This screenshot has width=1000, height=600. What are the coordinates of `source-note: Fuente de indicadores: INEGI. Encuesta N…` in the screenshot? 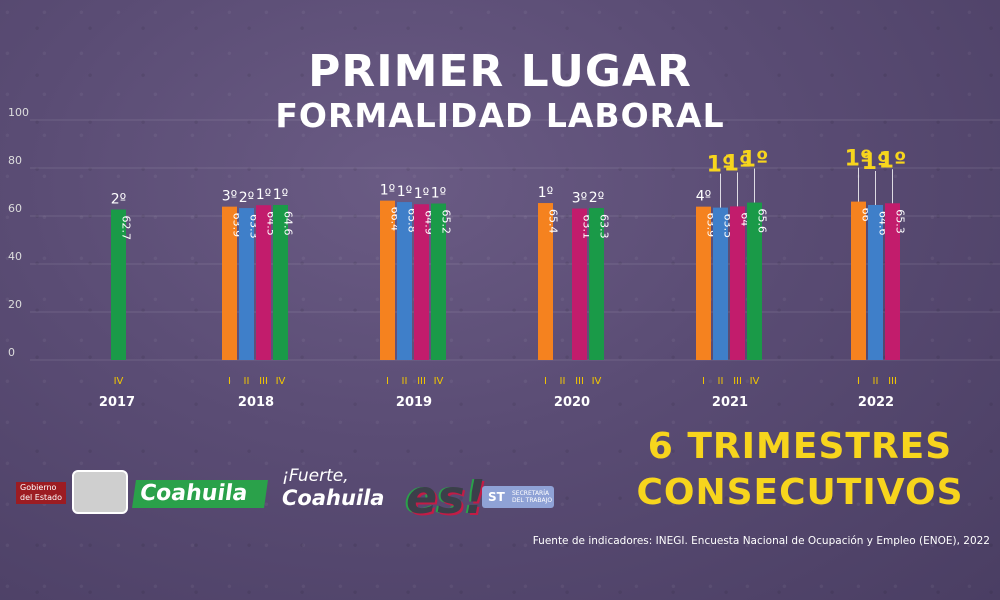 It's located at (761, 541).